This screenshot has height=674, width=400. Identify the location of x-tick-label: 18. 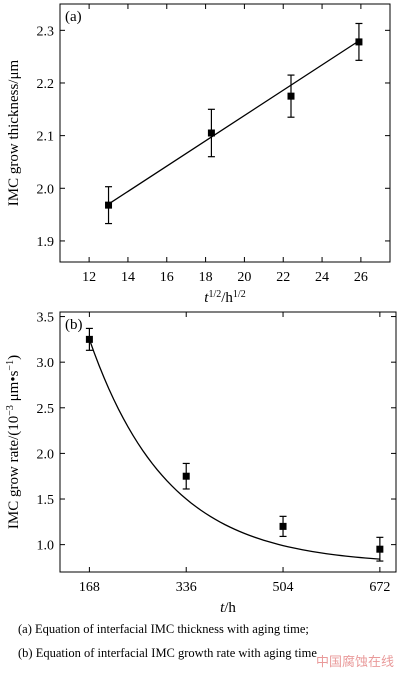
(206, 277).